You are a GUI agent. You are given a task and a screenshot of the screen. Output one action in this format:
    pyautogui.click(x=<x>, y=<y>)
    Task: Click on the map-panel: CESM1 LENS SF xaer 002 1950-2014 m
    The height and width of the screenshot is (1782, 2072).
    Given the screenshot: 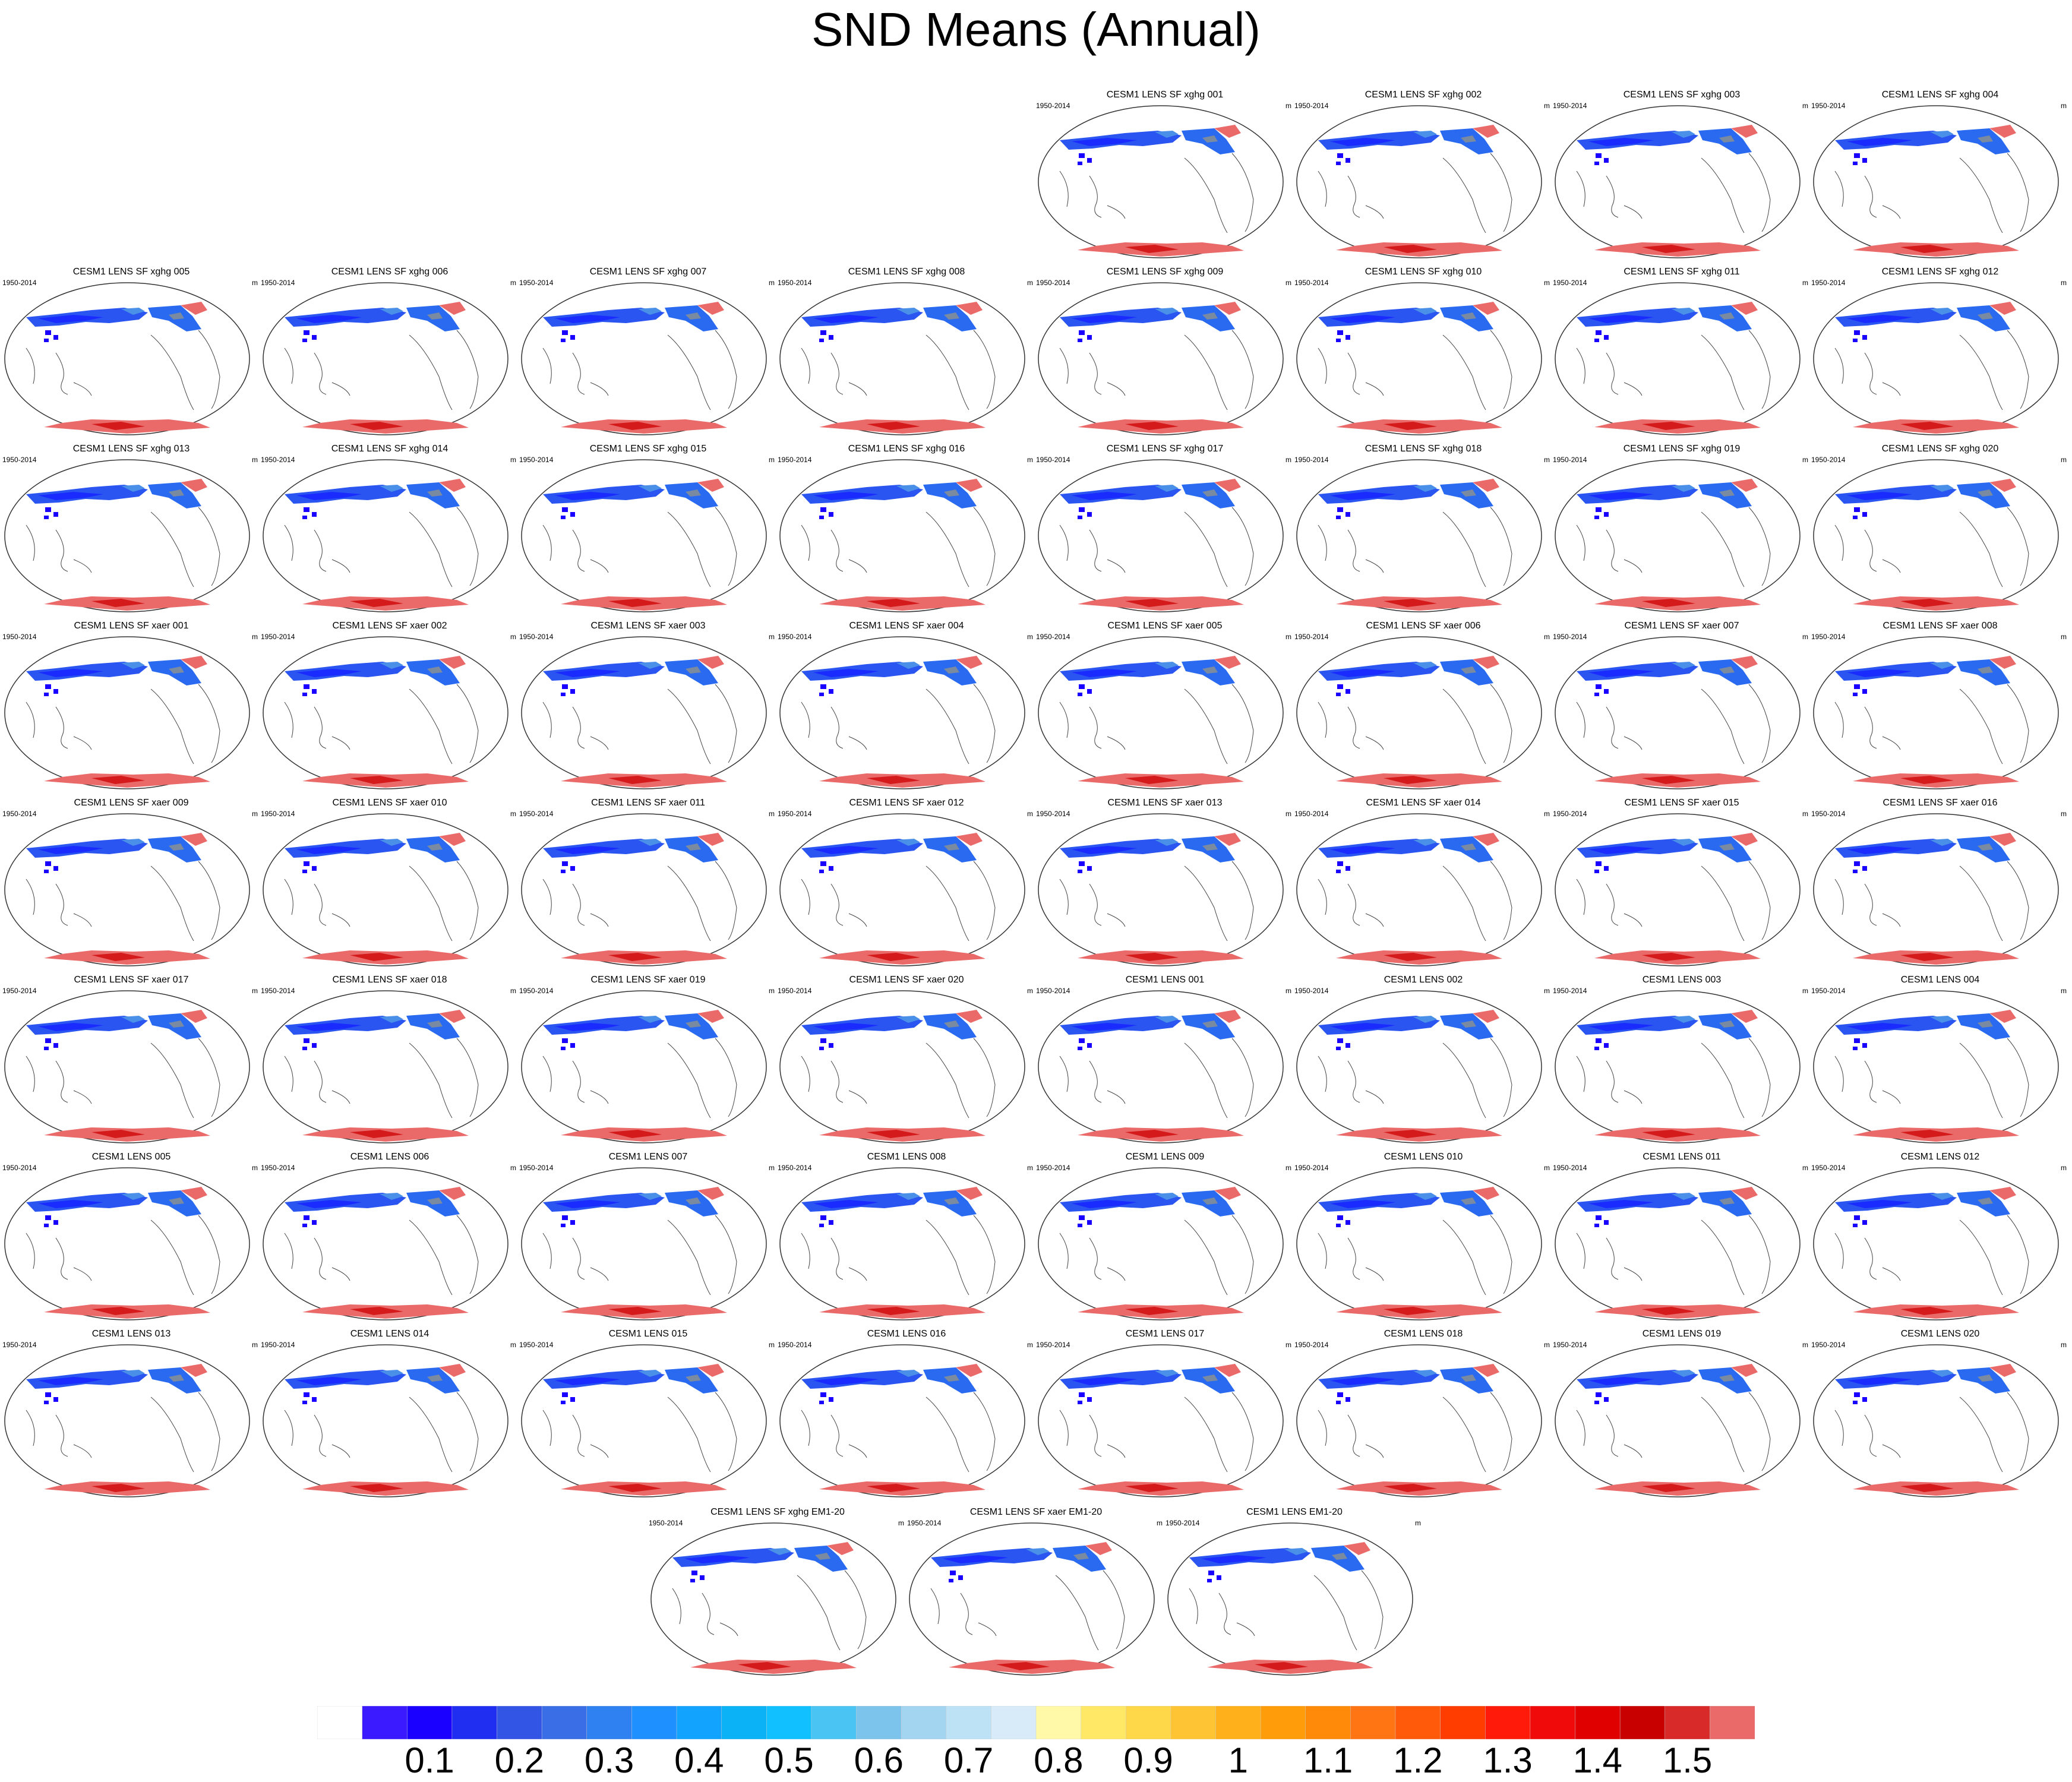 What is the action you would take?
    pyautogui.click(x=390, y=706)
    